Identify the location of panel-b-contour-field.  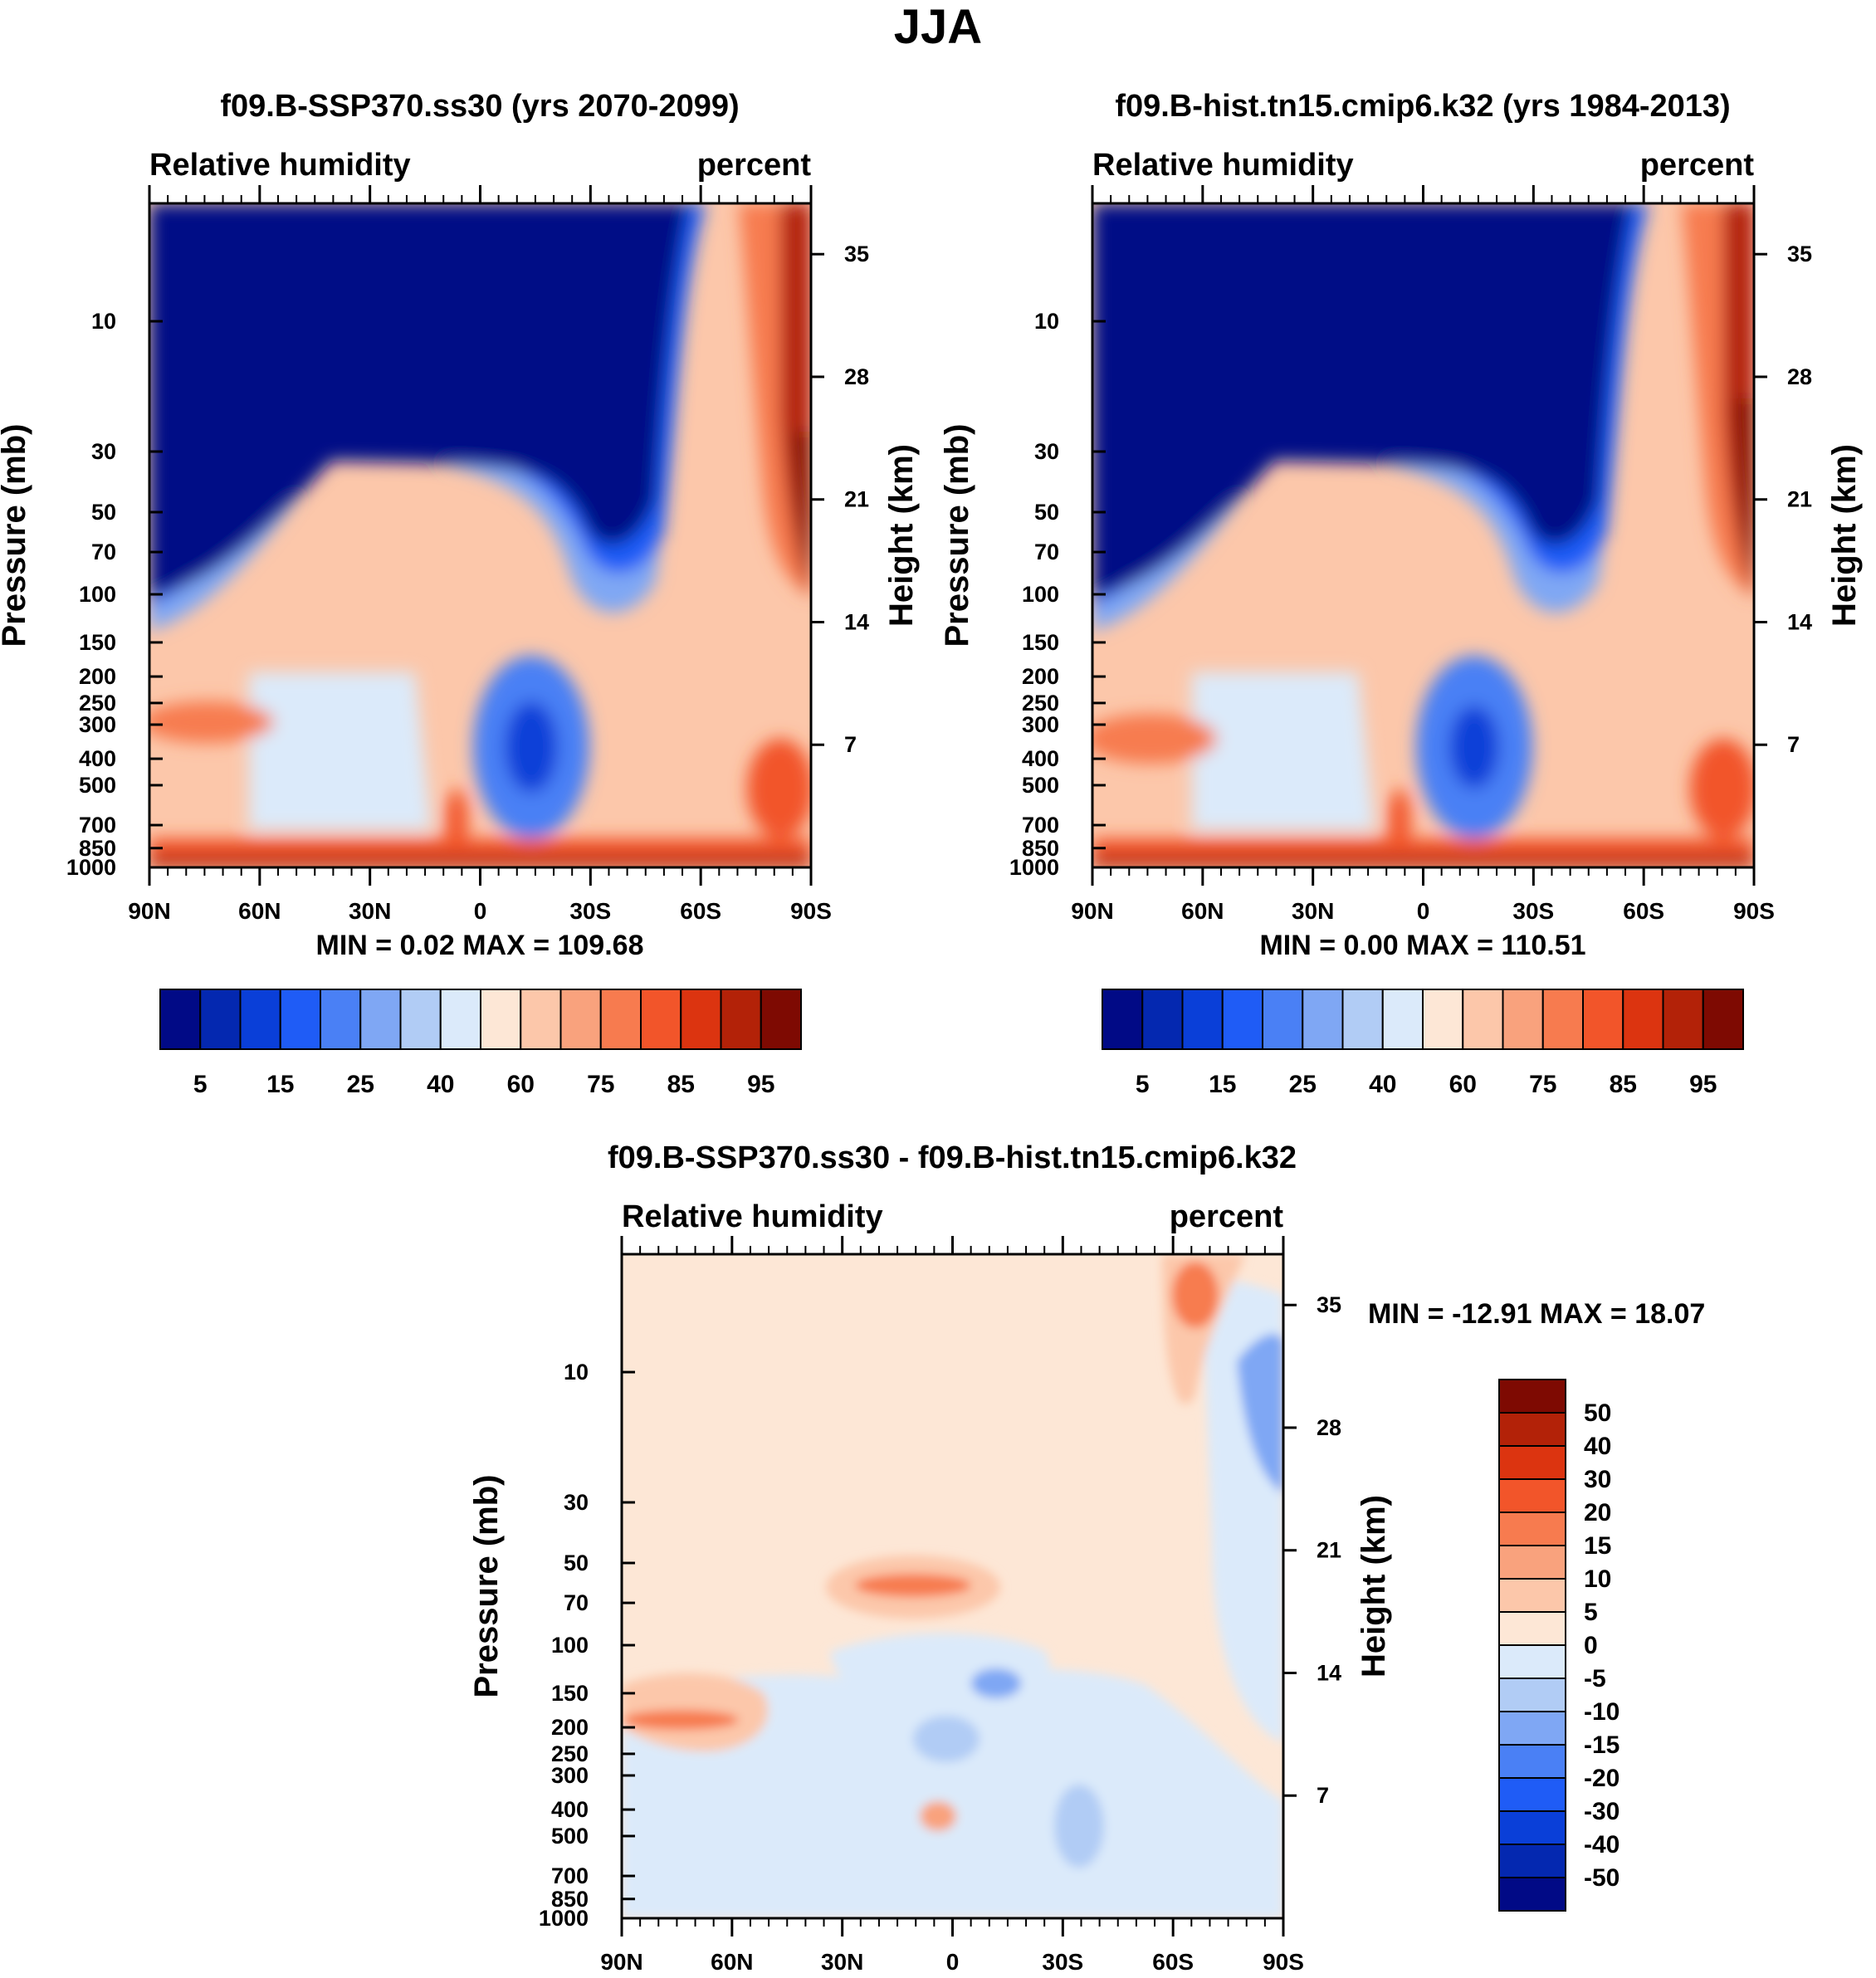
(1423, 535).